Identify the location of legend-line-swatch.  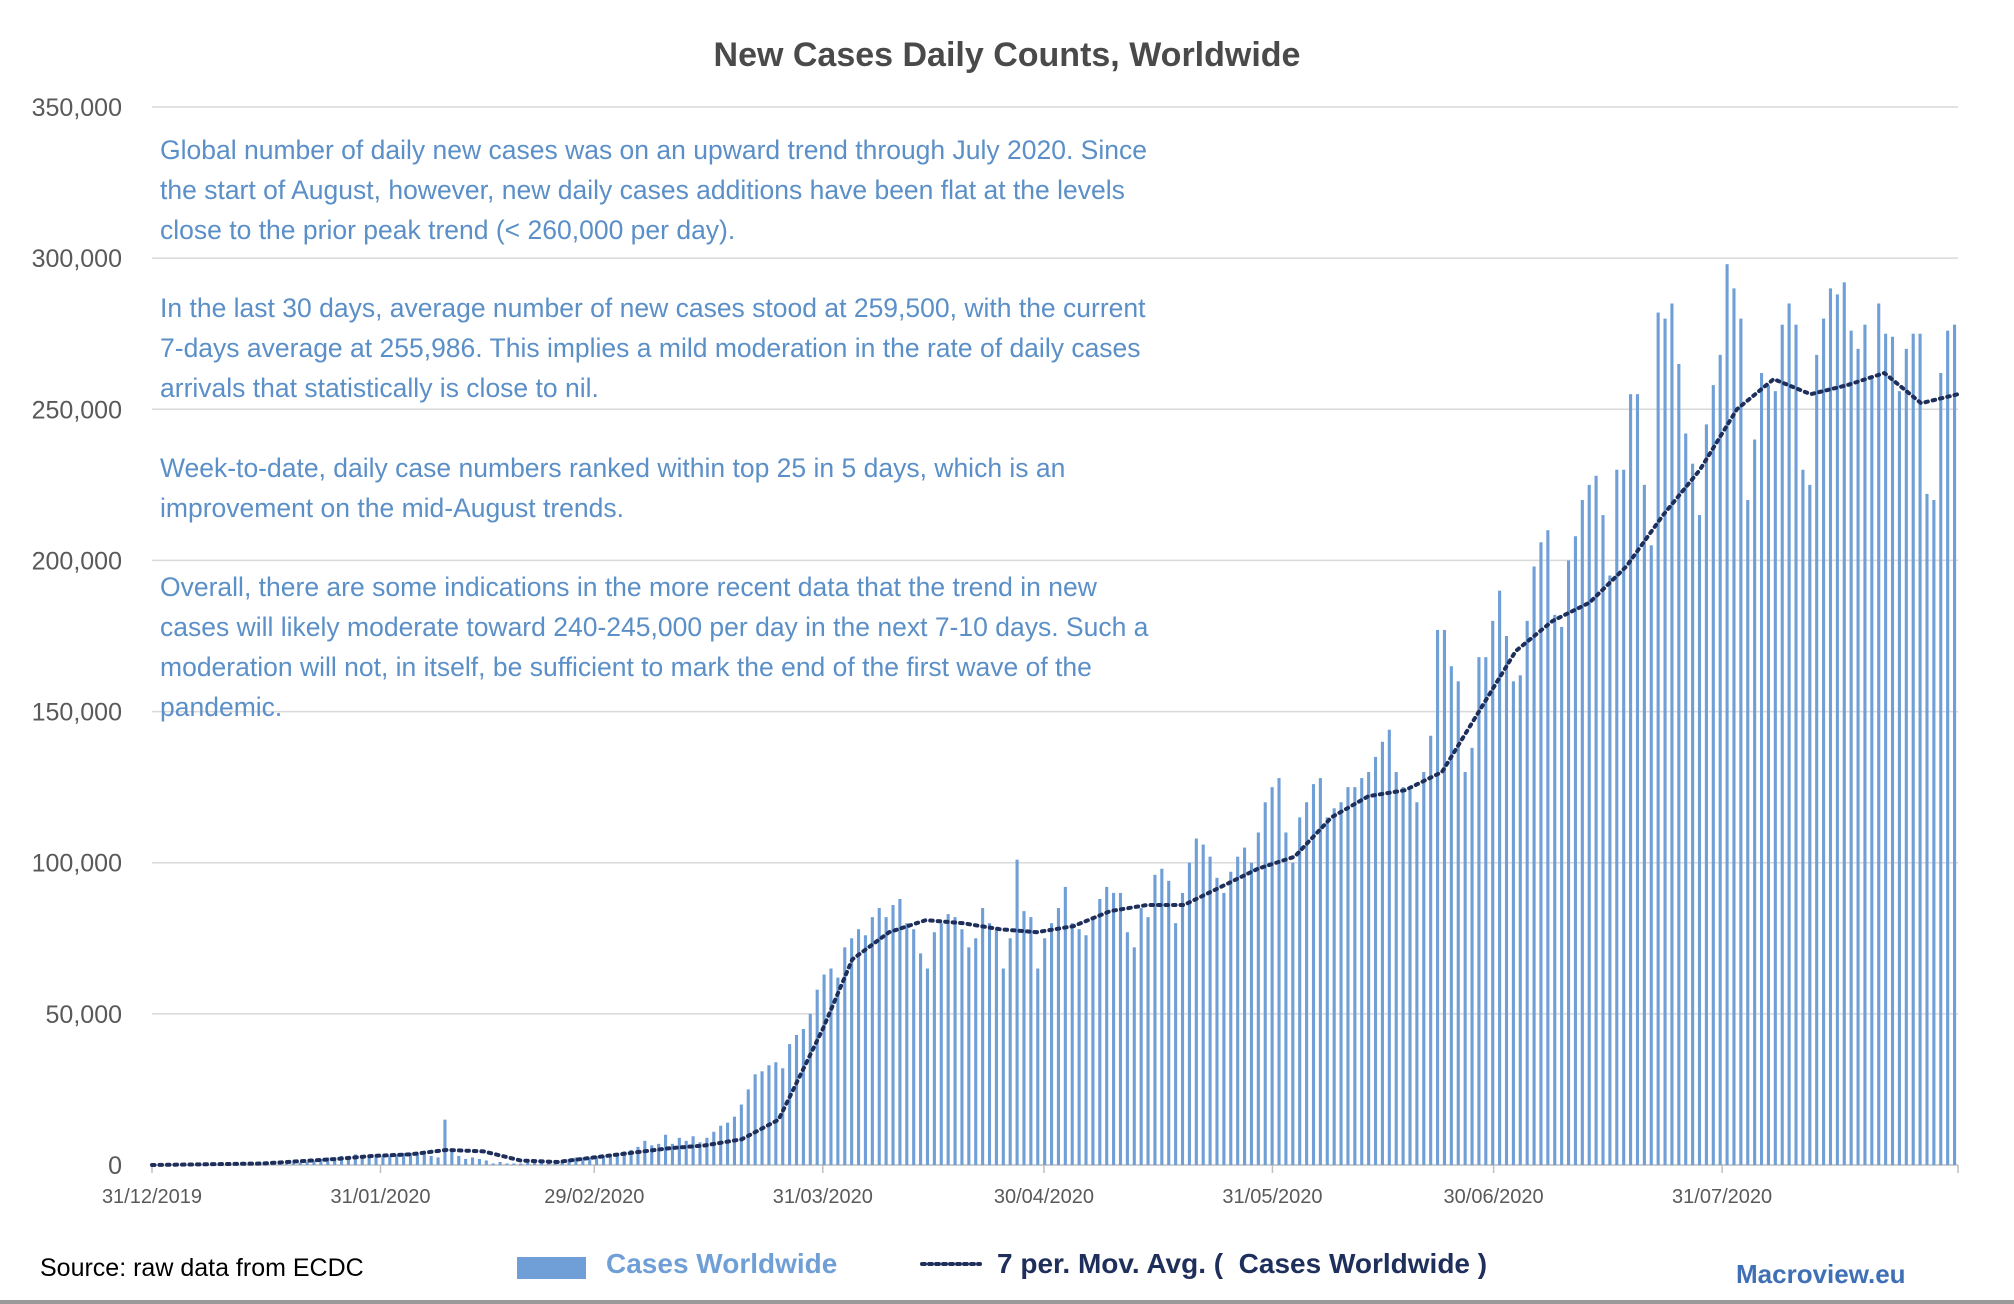
(951, 1264).